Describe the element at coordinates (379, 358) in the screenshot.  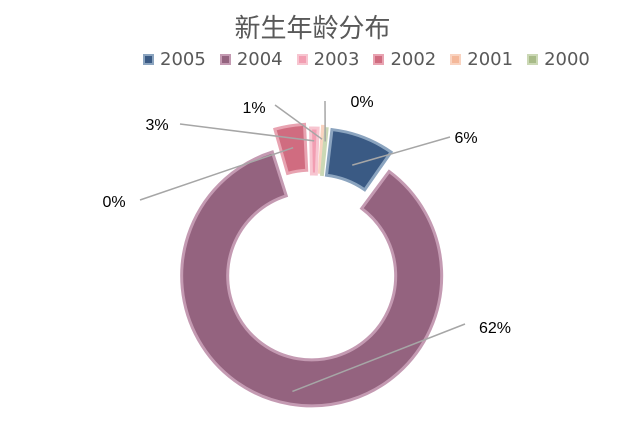
I see `leader-line-2004` at that location.